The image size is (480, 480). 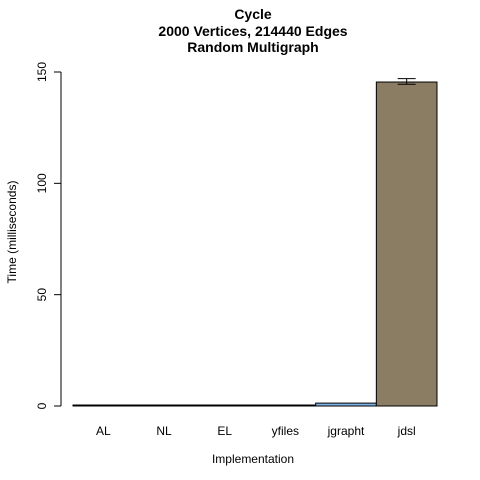 What do you see at coordinates (48, 235) in the screenshot?
I see `y-axis: 0 50 100 150` at bounding box center [48, 235].